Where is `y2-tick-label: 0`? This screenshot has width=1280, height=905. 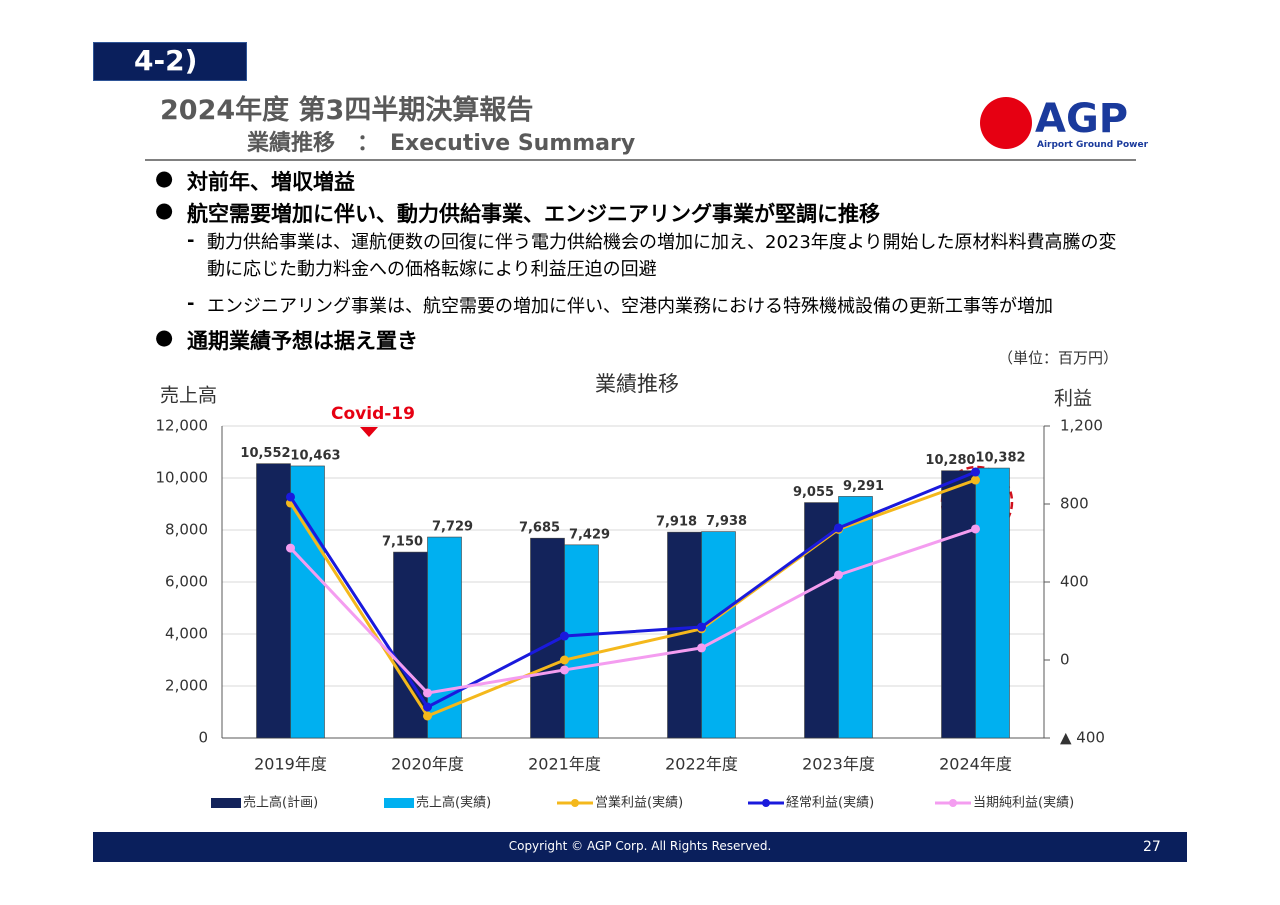 y2-tick-label: 0 is located at coordinates (1065, 660).